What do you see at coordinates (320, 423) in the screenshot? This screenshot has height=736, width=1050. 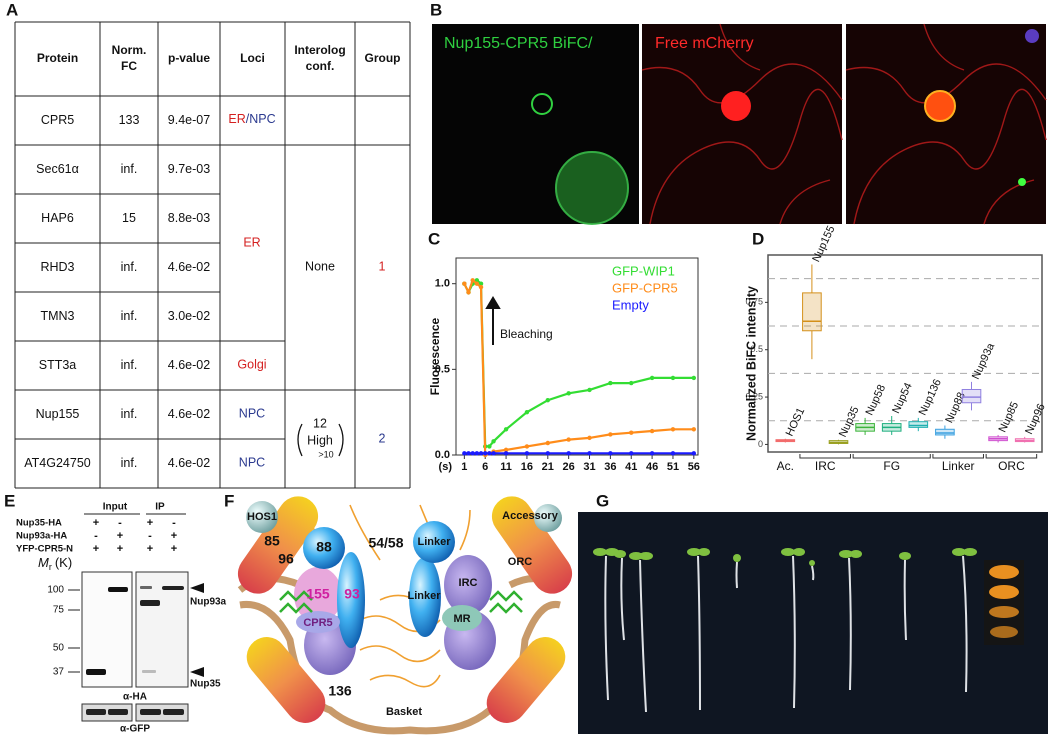 I see `interolog-count: 12` at bounding box center [320, 423].